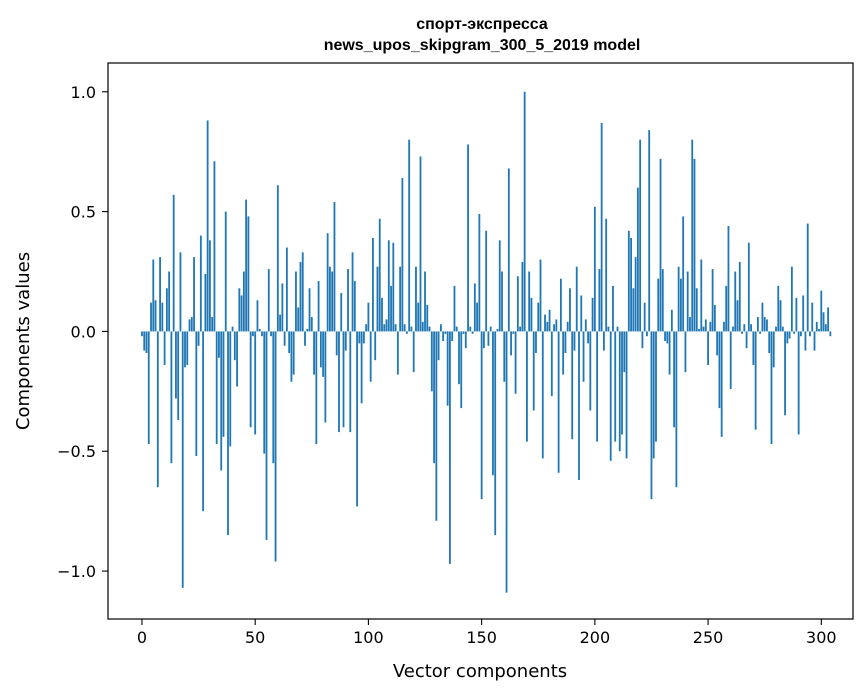 The width and height of the screenshot is (867, 696). Describe the element at coordinates (83, 331) in the screenshot. I see `y-tick-label: 0.0` at that location.